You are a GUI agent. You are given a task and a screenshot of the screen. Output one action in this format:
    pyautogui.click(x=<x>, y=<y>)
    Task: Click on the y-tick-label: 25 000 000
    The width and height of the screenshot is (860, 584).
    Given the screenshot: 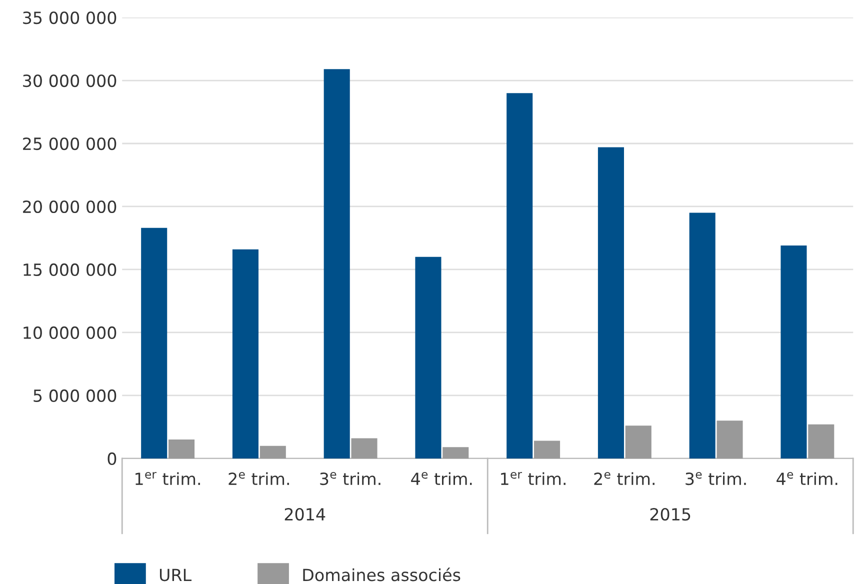 What is the action you would take?
    pyautogui.click(x=69, y=143)
    